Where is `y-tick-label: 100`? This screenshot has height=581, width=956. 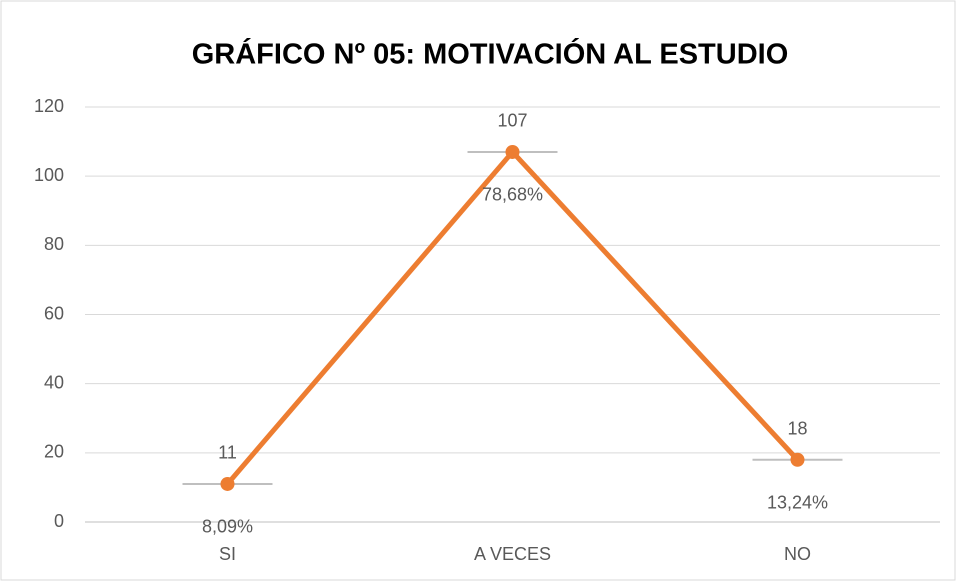 y-tick-label: 100 is located at coordinates (49, 175).